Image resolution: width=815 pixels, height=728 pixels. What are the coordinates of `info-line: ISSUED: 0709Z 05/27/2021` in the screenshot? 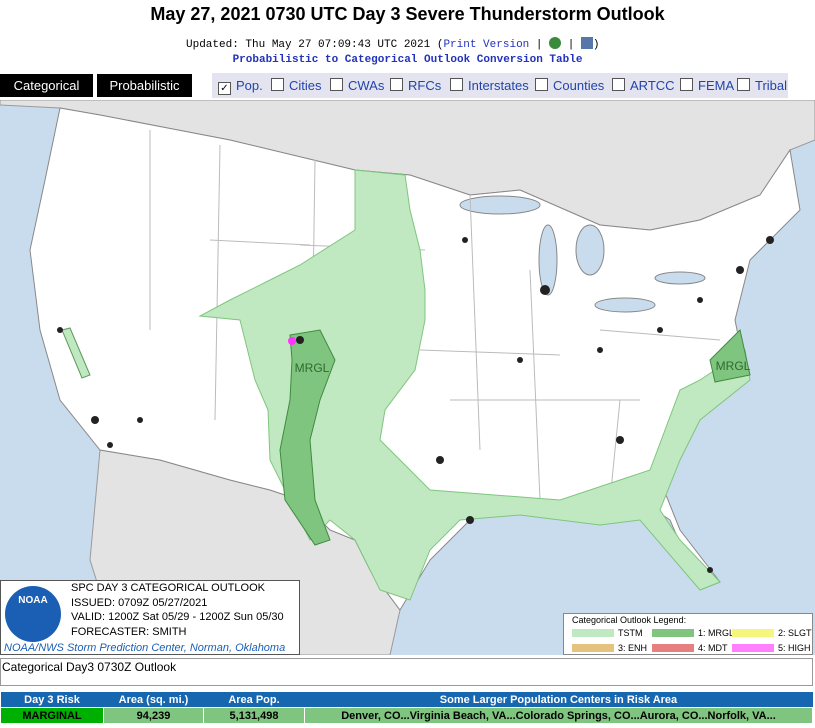 It's located at (139, 602).